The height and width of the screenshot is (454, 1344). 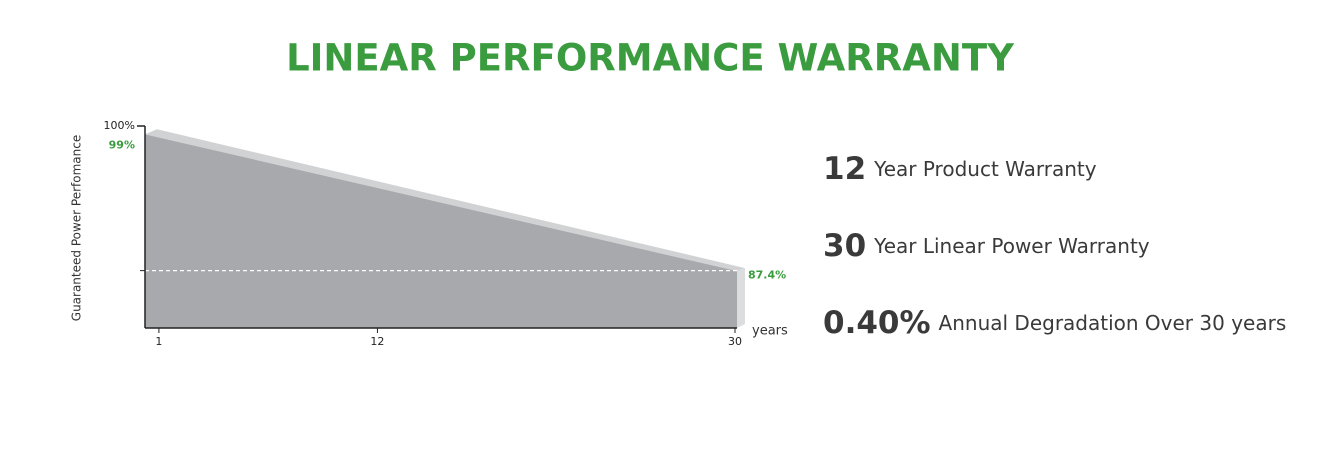 What do you see at coordinates (1011, 246) in the screenshot?
I see `feature-text: Year Linear Power Warranty` at bounding box center [1011, 246].